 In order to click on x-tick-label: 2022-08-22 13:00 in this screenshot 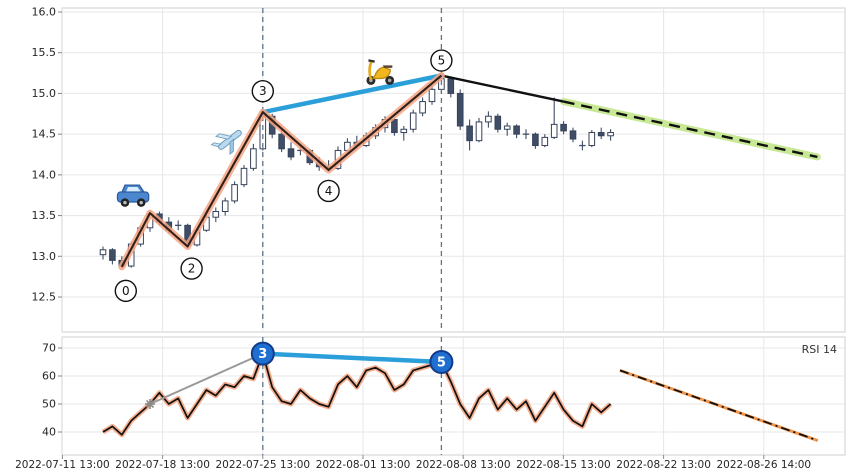, I will do `click(663, 465)`.